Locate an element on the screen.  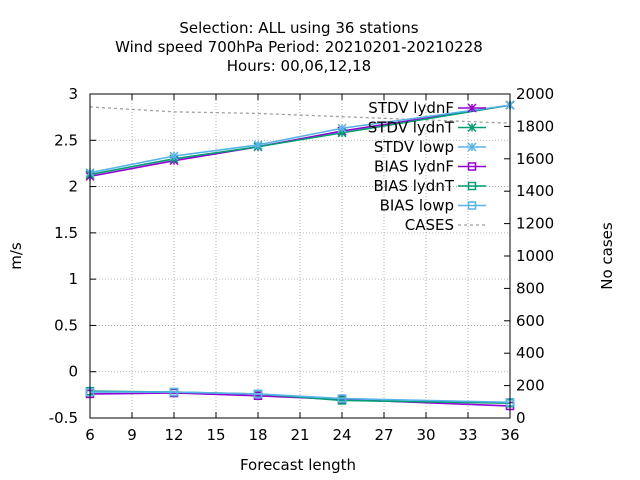
legend-entry: BIAS lydnT is located at coordinates (429, 186).